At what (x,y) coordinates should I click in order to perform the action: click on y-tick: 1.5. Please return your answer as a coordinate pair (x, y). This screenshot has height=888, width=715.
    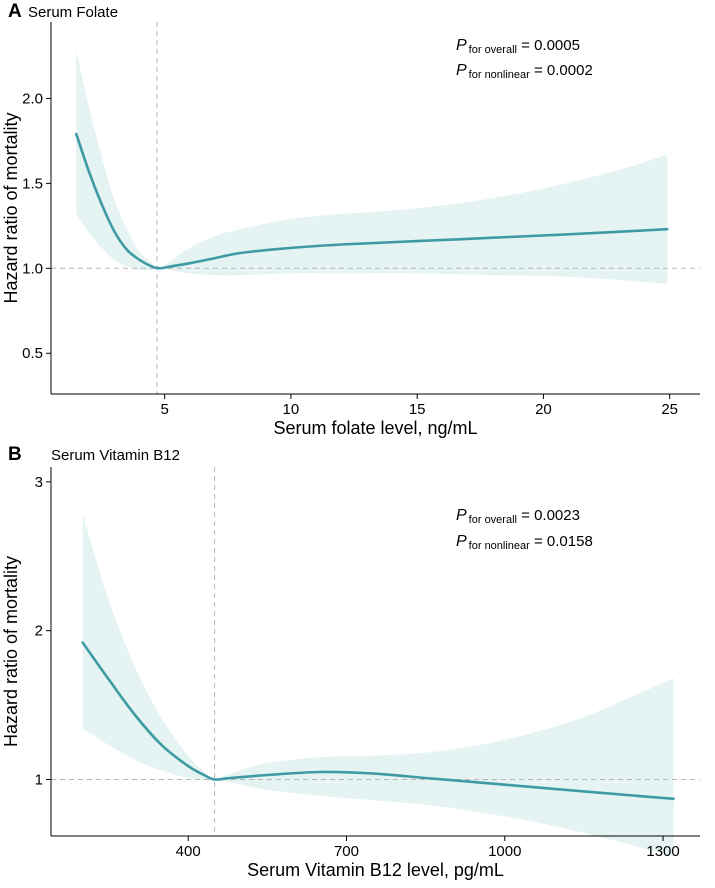
    Looking at the image, I should click on (36, 183).